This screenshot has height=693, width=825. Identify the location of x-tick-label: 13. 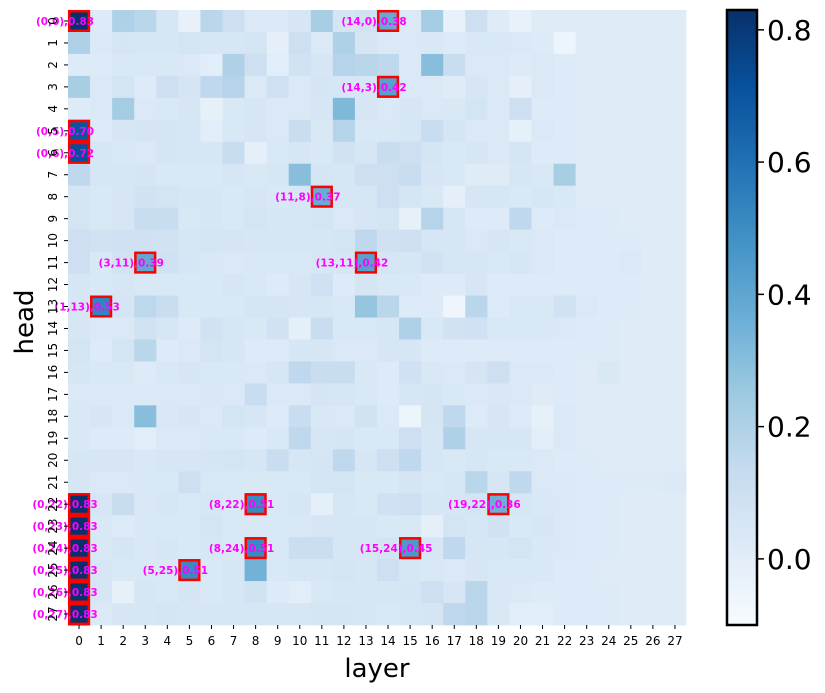
(365, 641).